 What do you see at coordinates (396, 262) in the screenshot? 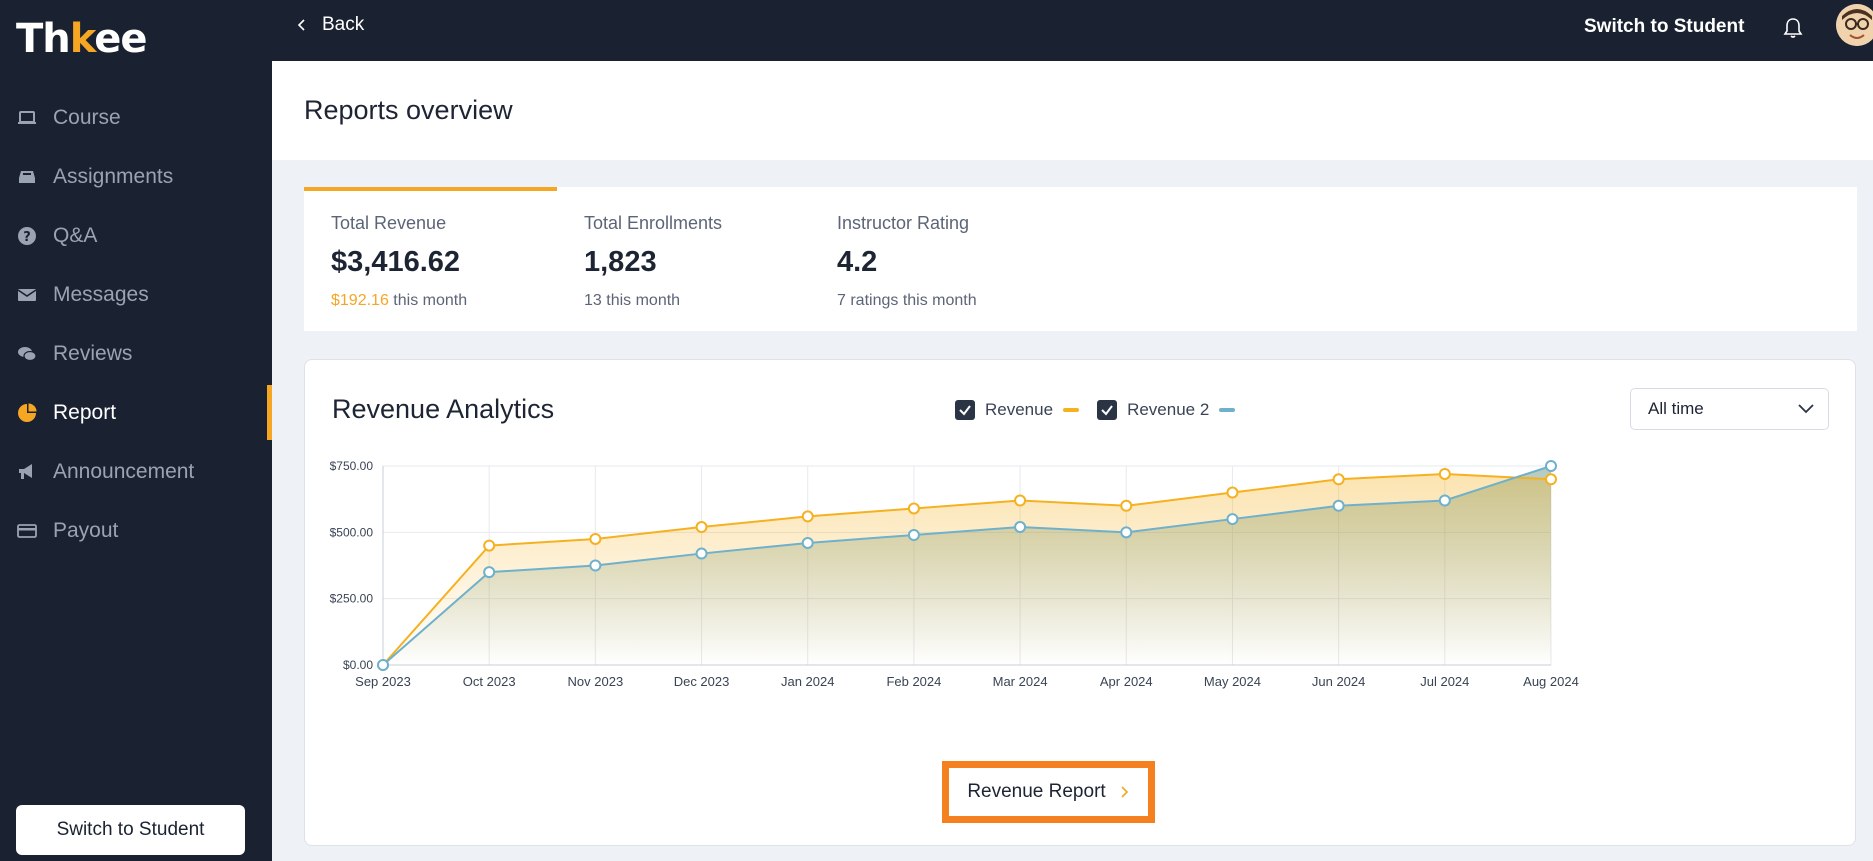
I see `stat-value: $3,416.62` at bounding box center [396, 262].